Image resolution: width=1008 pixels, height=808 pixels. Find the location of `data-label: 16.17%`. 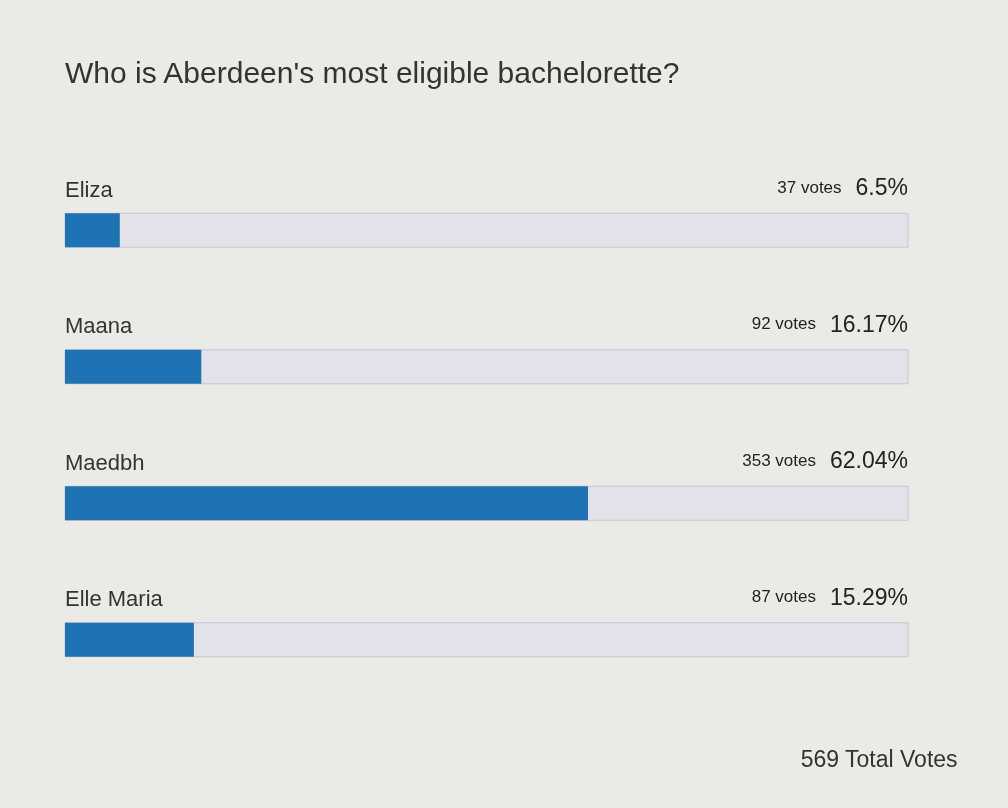

data-label: 16.17% is located at coordinates (868, 323).